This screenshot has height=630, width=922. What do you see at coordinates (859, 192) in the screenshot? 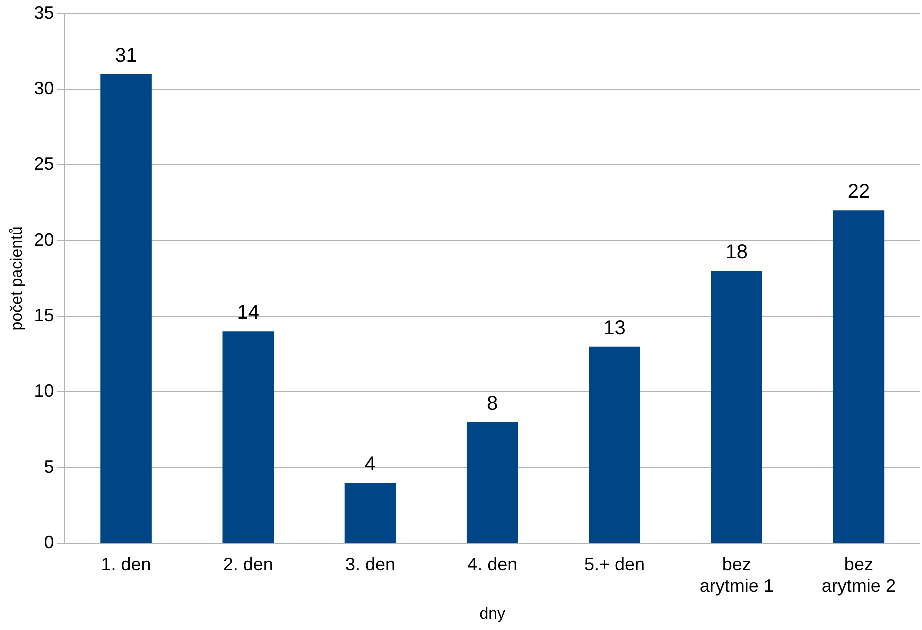
I see `data-label: 22` at bounding box center [859, 192].